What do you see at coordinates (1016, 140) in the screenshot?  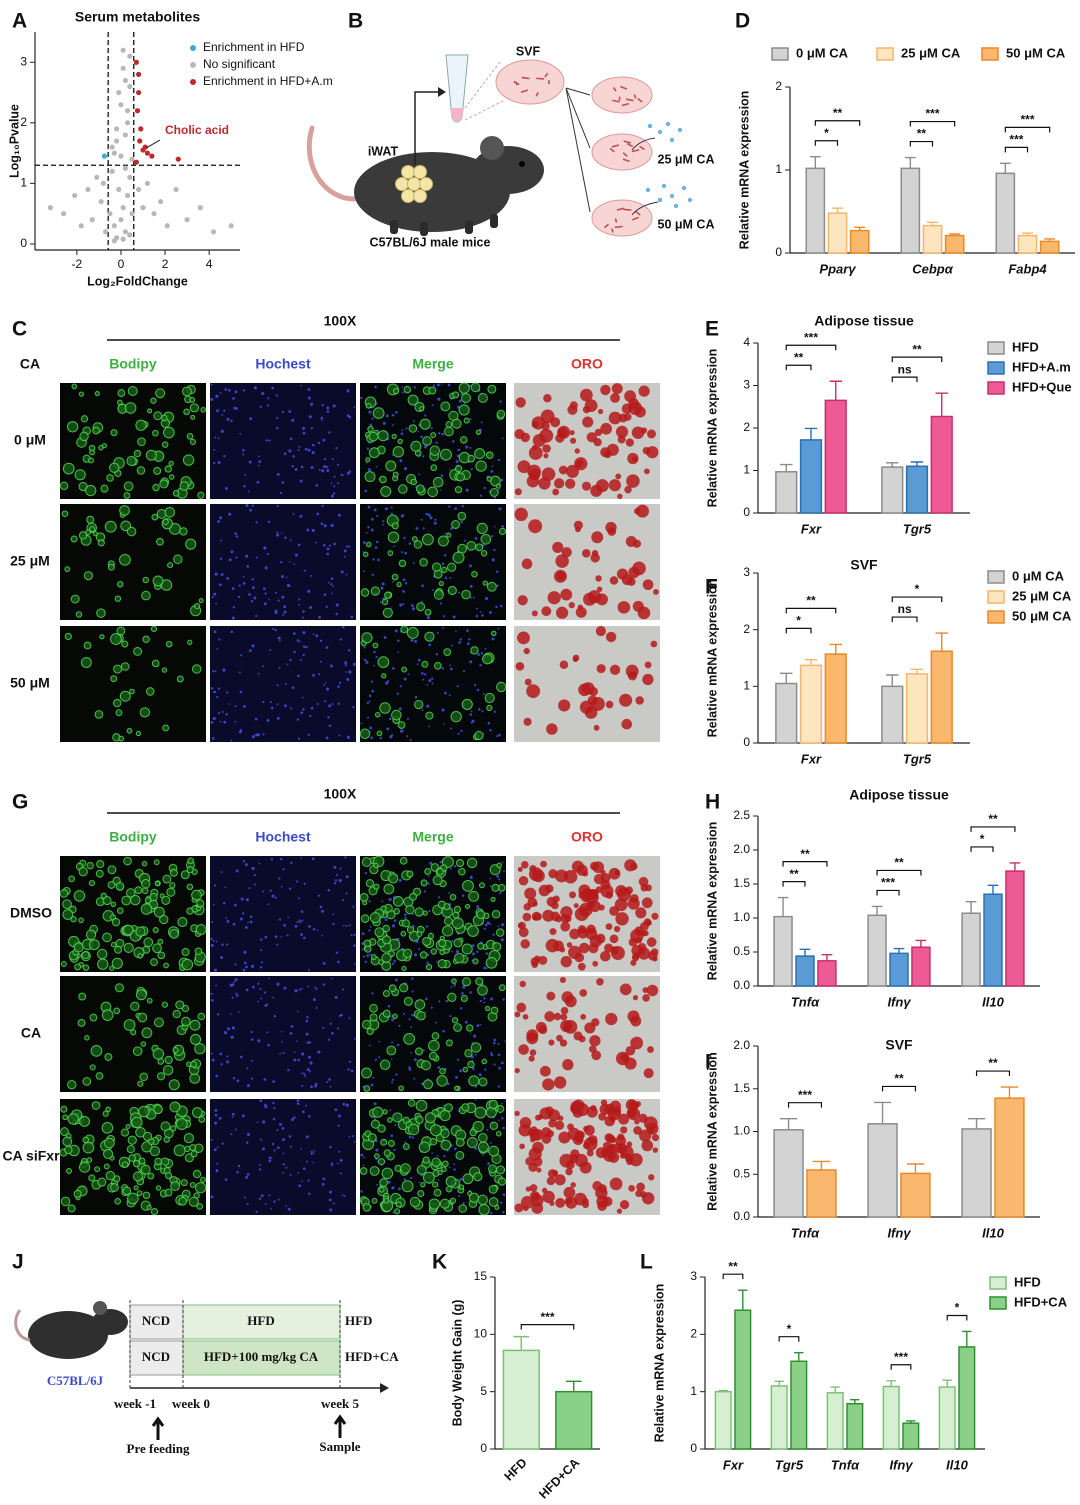 I see `significance-label: ***` at bounding box center [1016, 140].